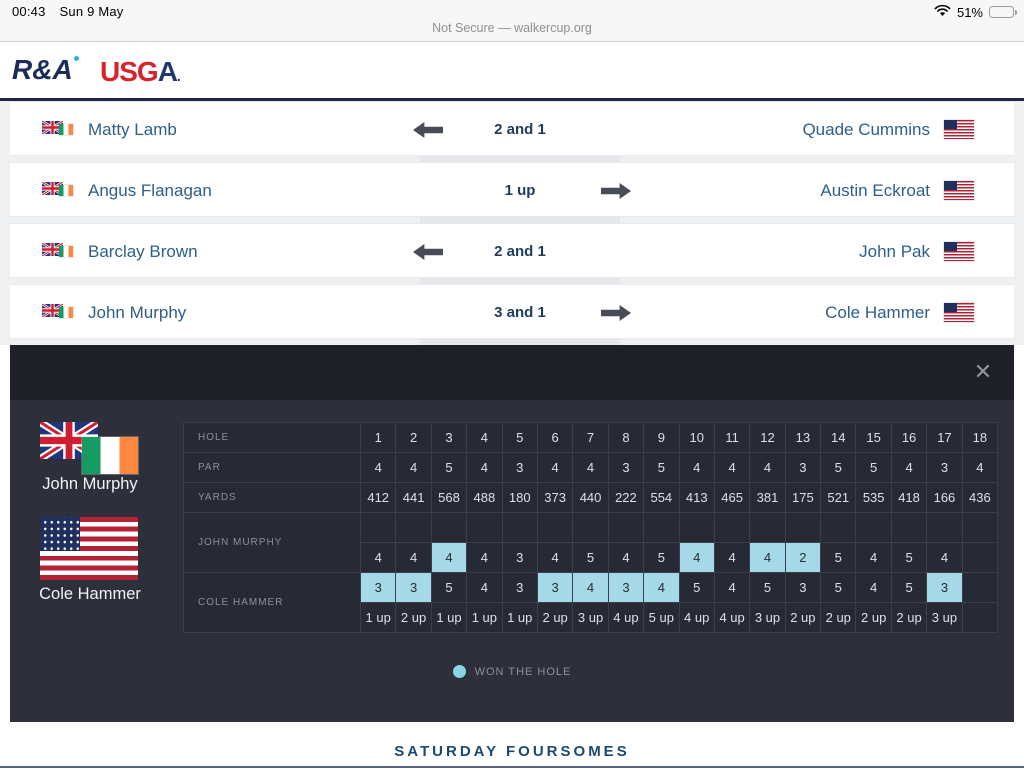 The width and height of the screenshot is (1024, 768). Describe the element at coordinates (485, 618) in the screenshot. I see `match-status-cell: 1 up` at that location.